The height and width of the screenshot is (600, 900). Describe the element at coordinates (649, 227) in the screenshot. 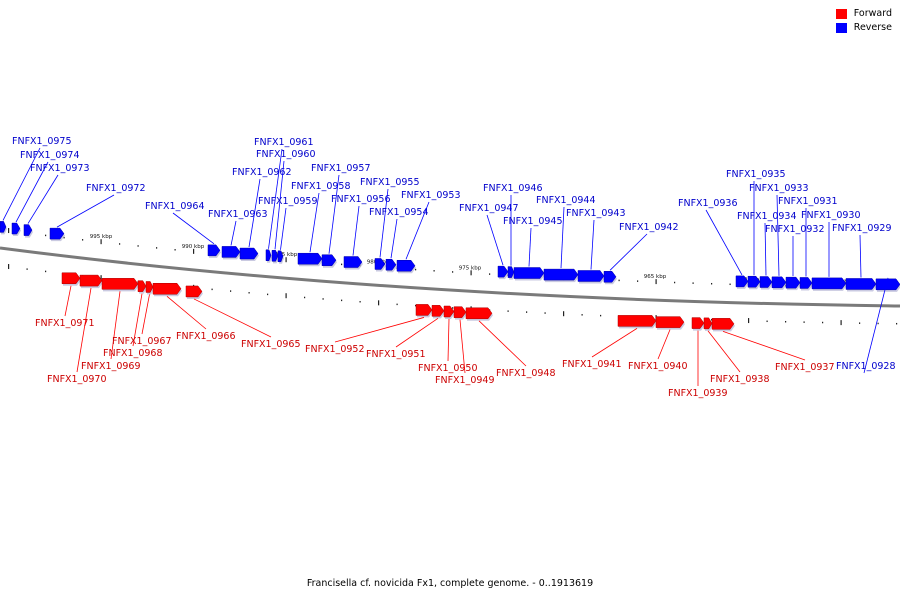

I see `gene-label-fnfx1_0942: FNFX1_0942` at that location.